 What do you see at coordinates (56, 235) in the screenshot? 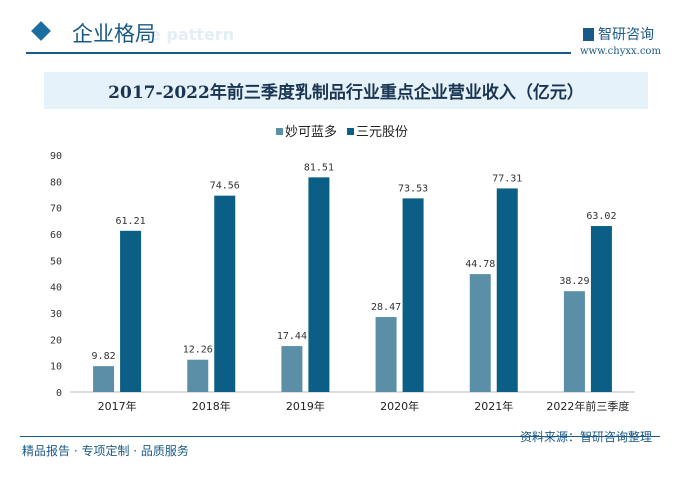
I see `y-tick-label: 60` at bounding box center [56, 235].